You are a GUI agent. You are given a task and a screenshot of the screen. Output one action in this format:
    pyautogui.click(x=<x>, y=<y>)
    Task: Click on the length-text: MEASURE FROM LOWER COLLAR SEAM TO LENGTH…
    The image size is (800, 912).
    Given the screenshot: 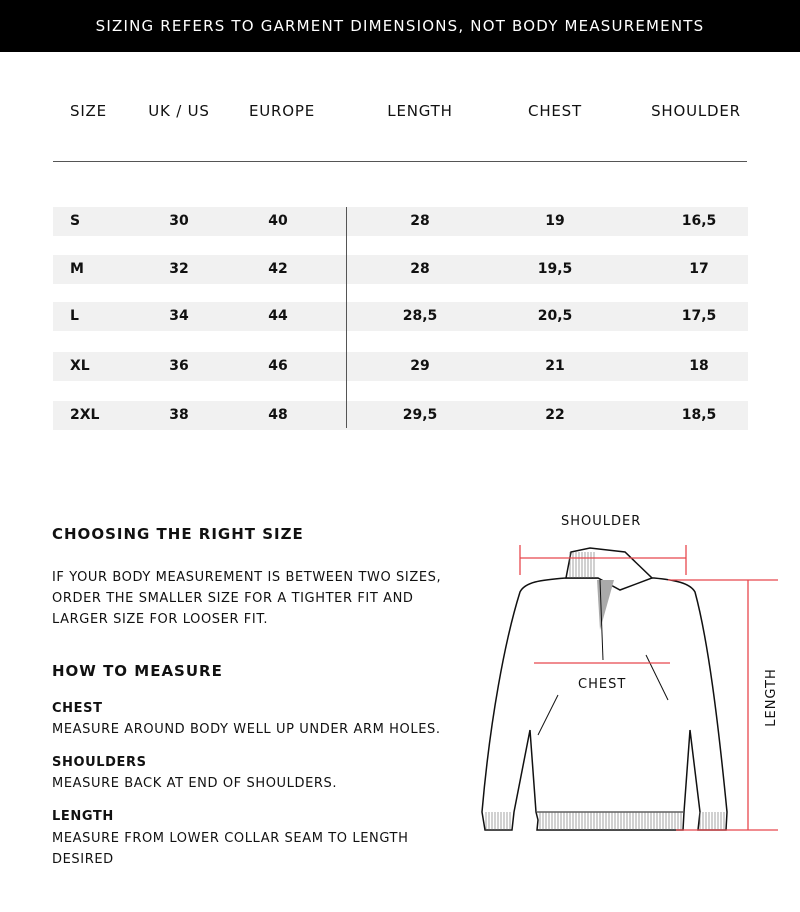 What is the action you would take?
    pyautogui.click(x=230, y=849)
    